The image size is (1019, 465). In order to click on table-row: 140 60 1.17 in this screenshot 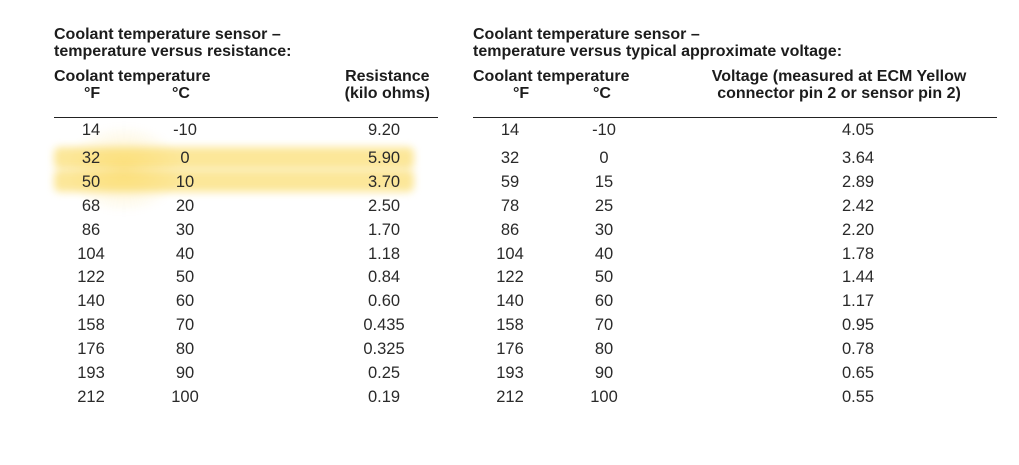, I will do `click(735, 301)`.